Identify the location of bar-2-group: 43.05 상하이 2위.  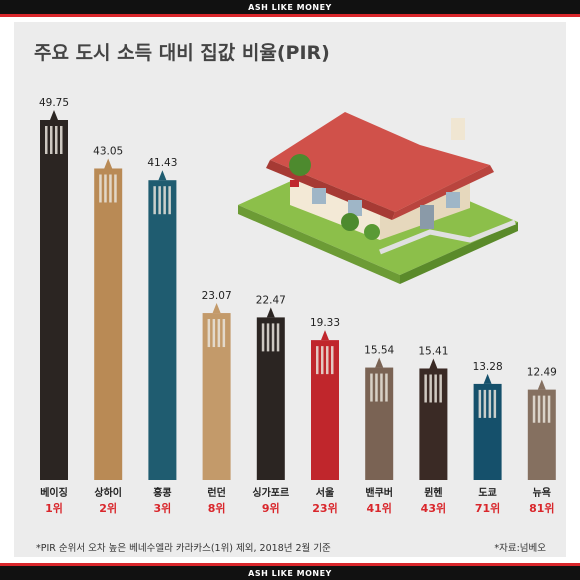
(108, 330).